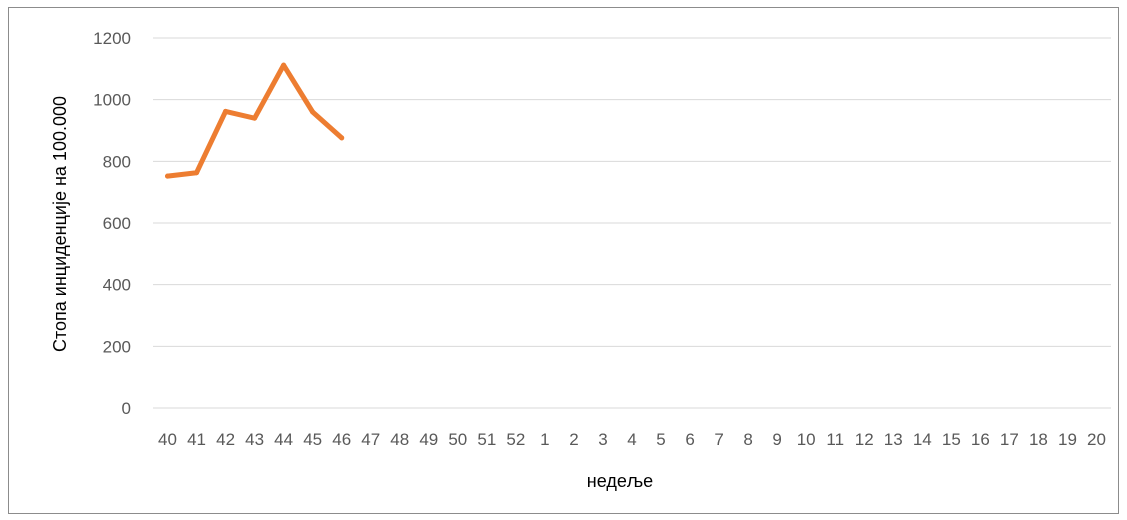  Describe the element at coordinates (544, 439) in the screenshot. I see `x-tick-label: 1` at that location.